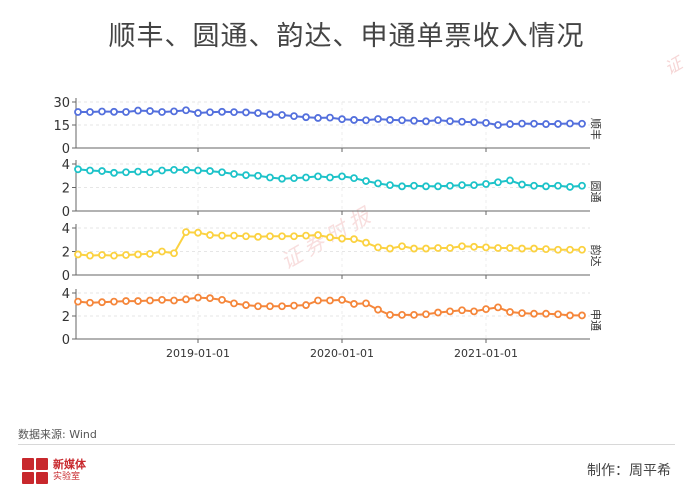 The height and width of the screenshot is (499, 693). I want to click on logo-line-1: 新媒体, so click(69, 464).